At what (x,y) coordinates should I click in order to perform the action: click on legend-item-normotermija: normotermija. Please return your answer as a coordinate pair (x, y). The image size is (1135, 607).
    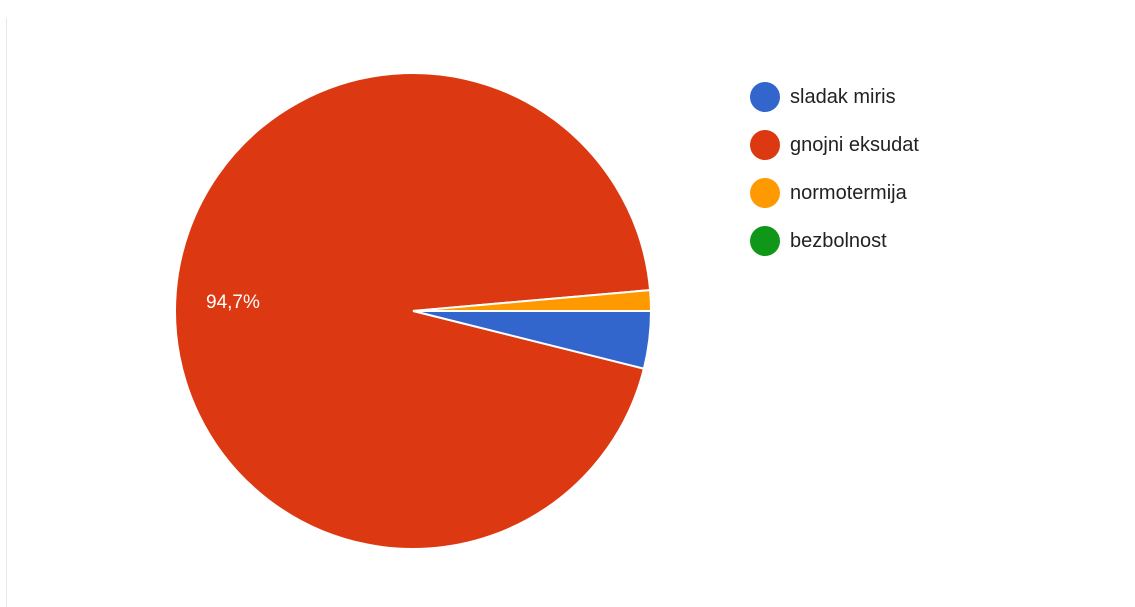
    Looking at the image, I should click on (834, 193).